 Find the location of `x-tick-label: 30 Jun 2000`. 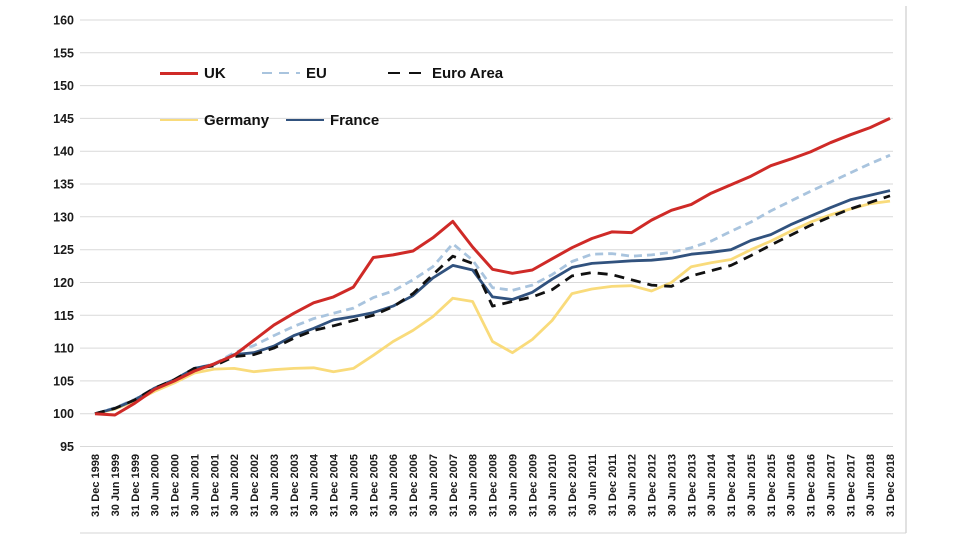

x-tick-label: 30 Jun 2000 is located at coordinates (156, 485).